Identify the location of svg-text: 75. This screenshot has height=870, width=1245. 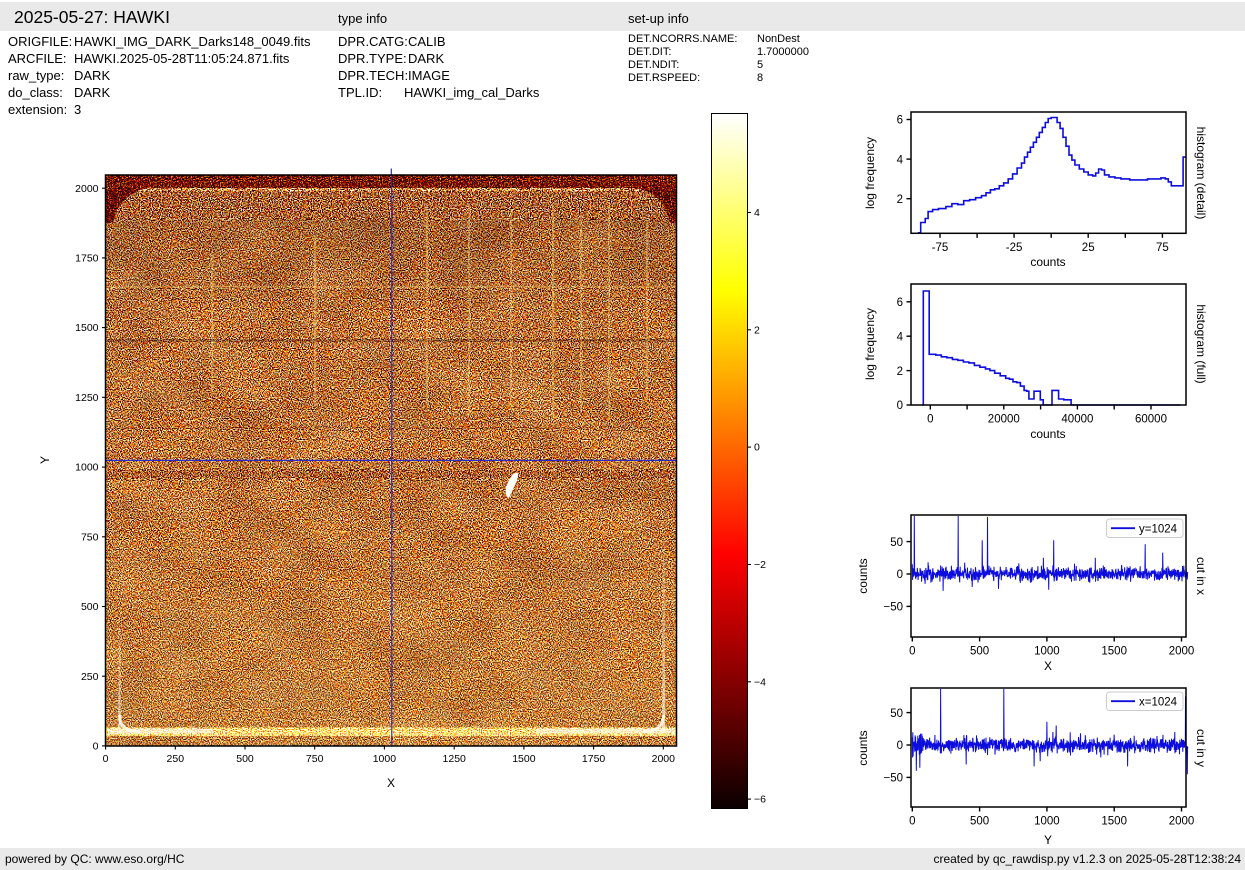
(1162, 248).